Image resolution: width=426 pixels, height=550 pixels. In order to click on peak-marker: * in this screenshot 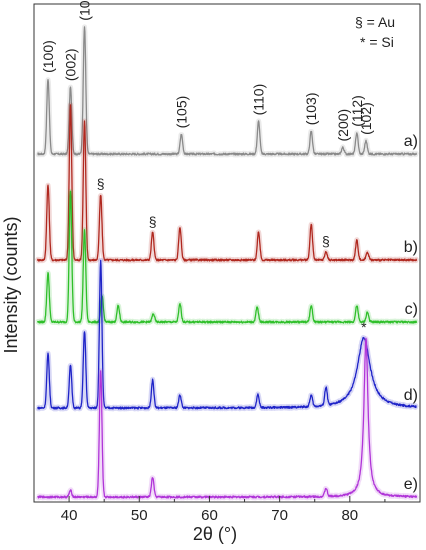, I will do `click(364, 327)`.